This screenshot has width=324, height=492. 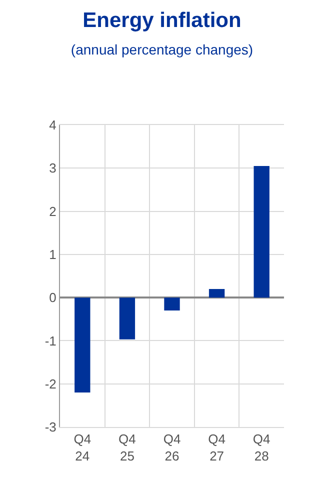 What do you see at coordinates (162, 20) in the screenshot?
I see `chart-title: Energy inflation` at bounding box center [162, 20].